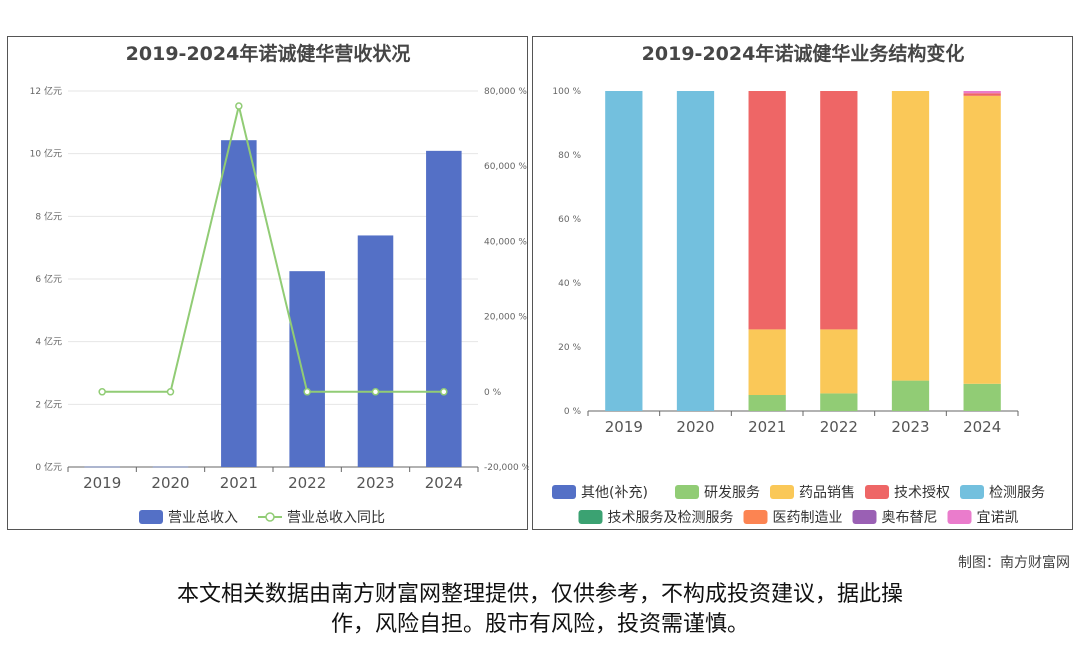 Image resolution: width=1080 pixels, height=646 pixels. What do you see at coordinates (569, 348) in the screenshot?
I see `y-tick-label: 20 %` at bounding box center [569, 348].